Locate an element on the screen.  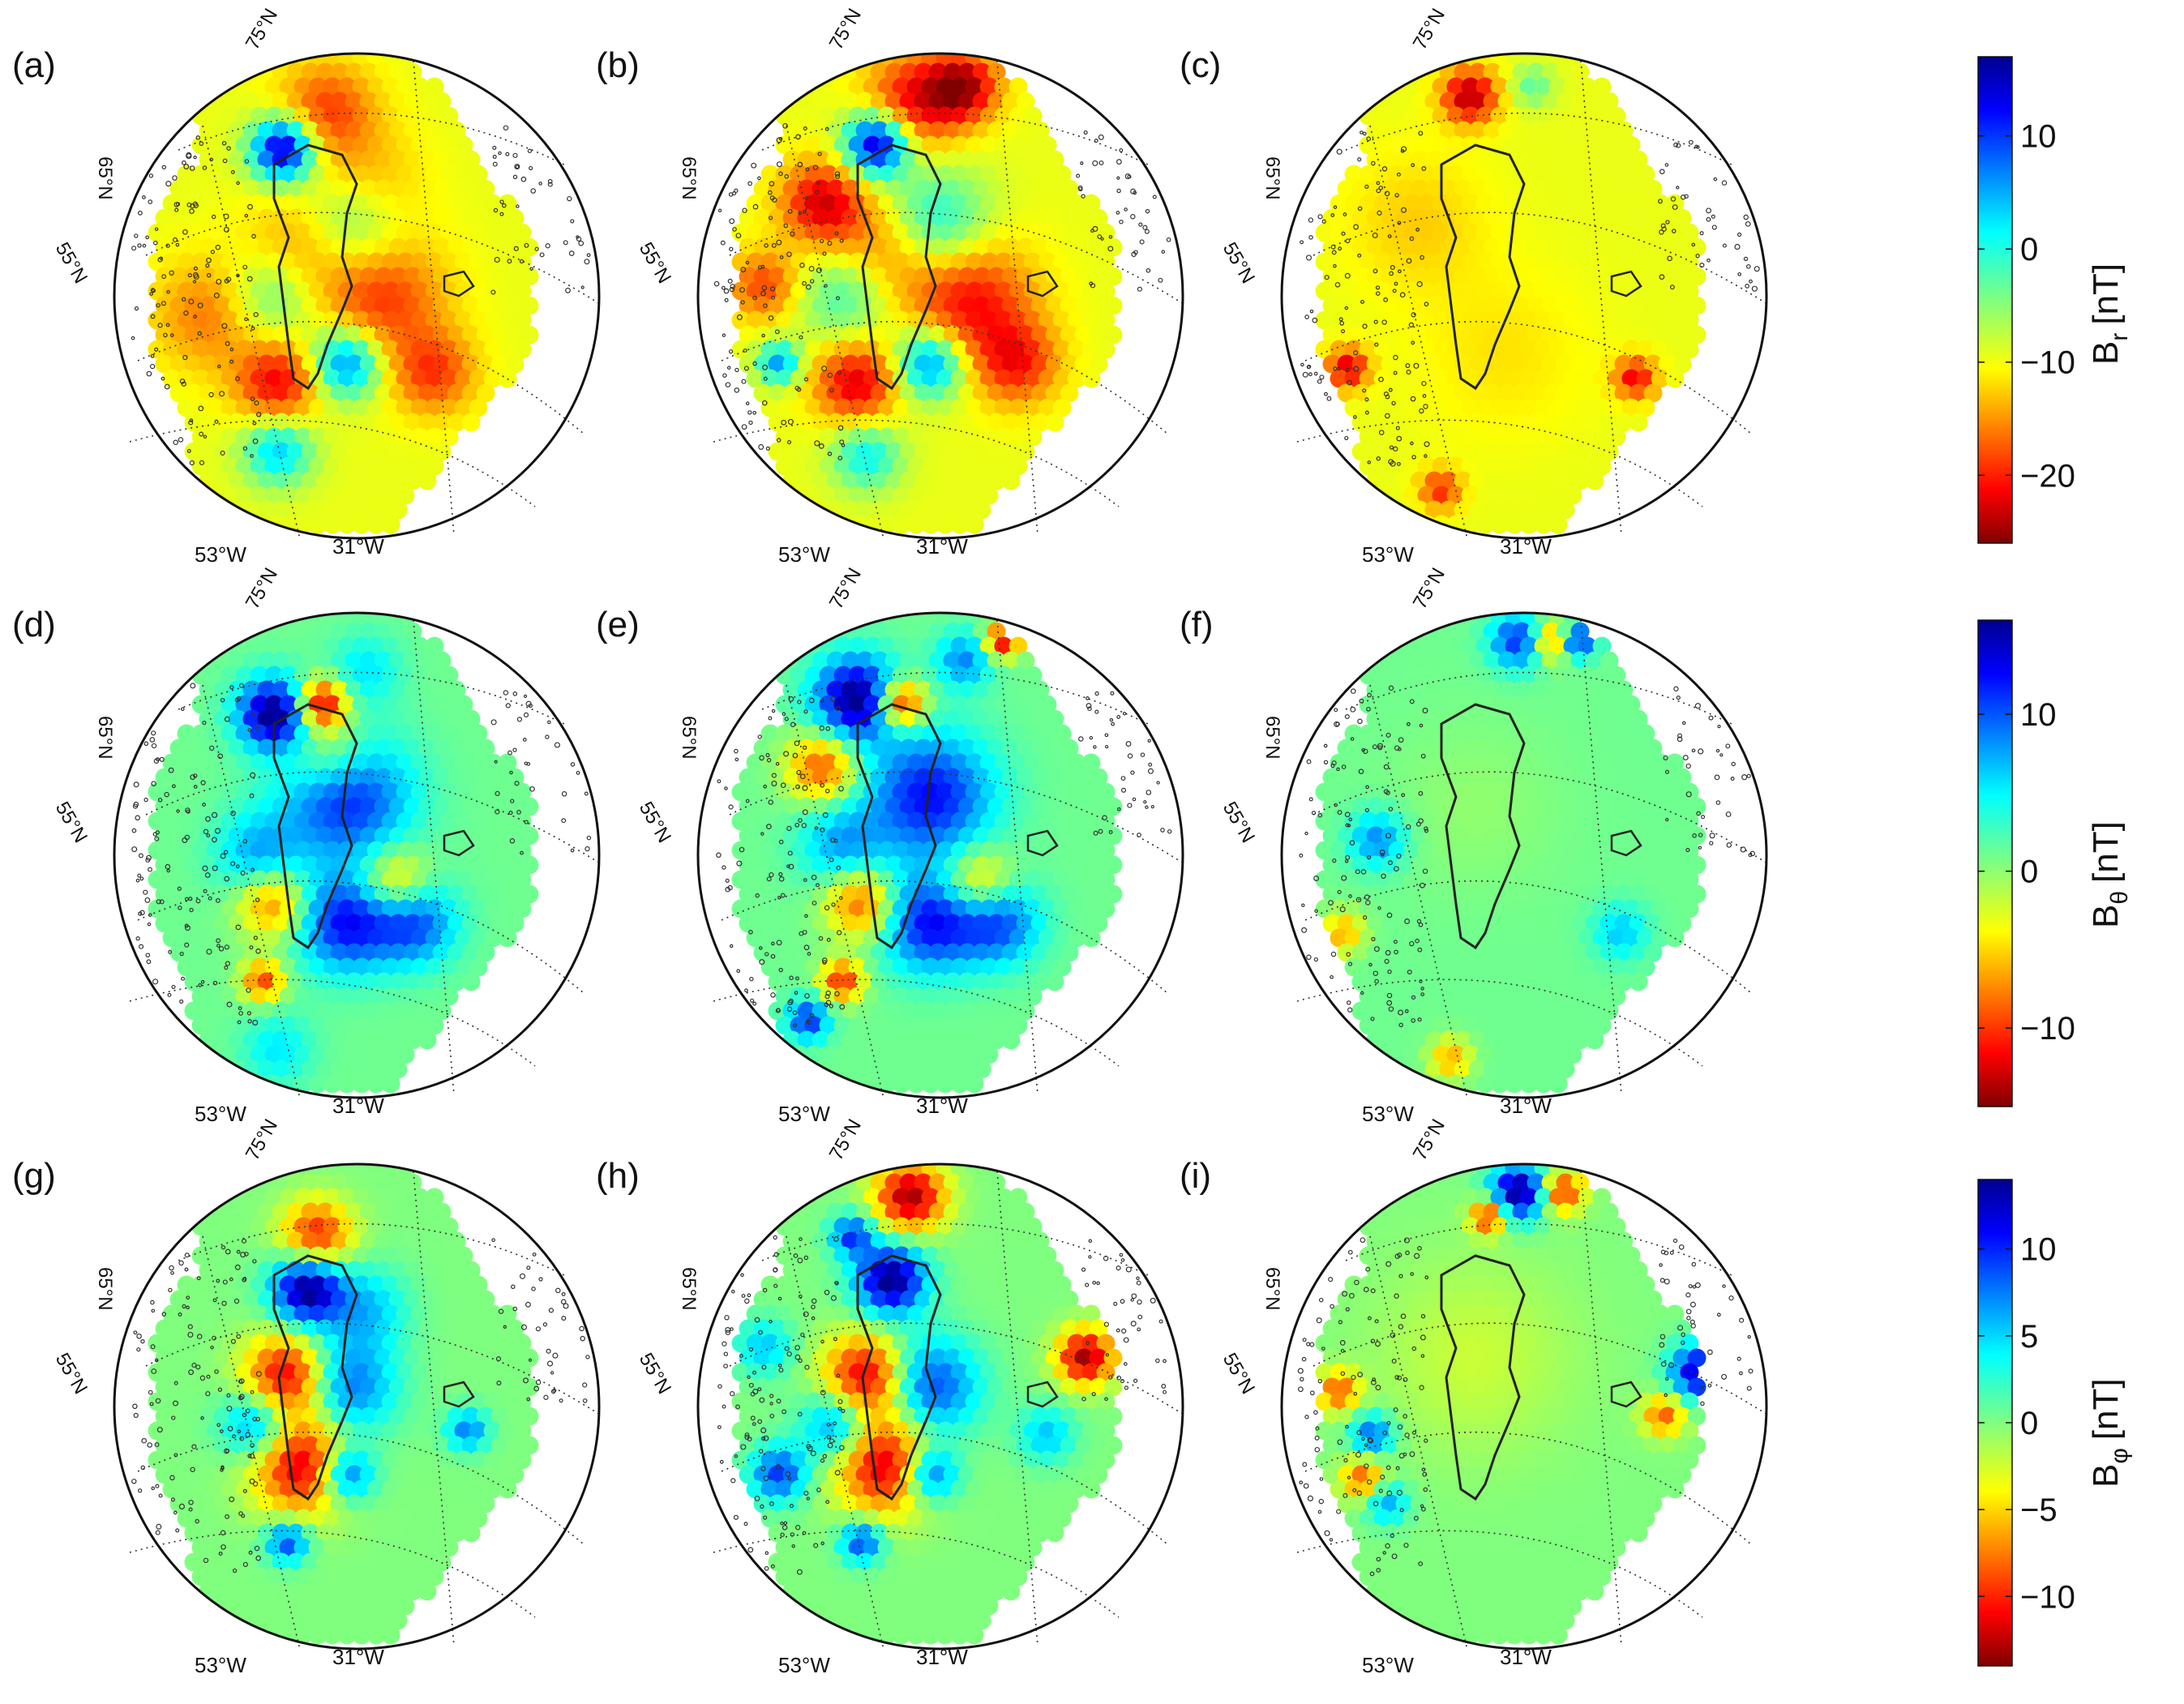
panel-label: (b) is located at coordinates (618, 65).